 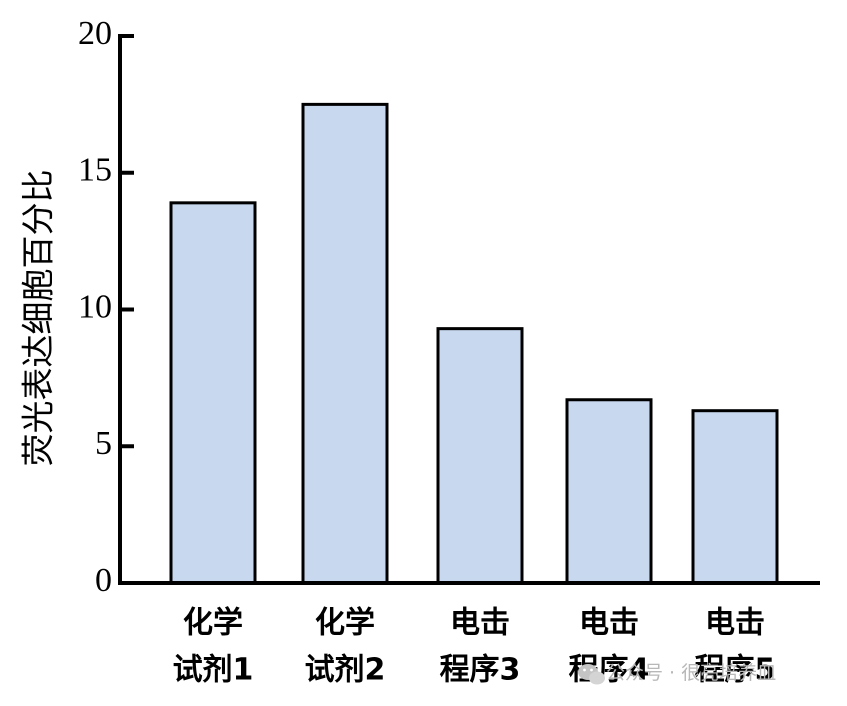 What do you see at coordinates (345, 623) in the screenshot?
I see `x-category-label-2-line-1: 化学` at bounding box center [345, 623].